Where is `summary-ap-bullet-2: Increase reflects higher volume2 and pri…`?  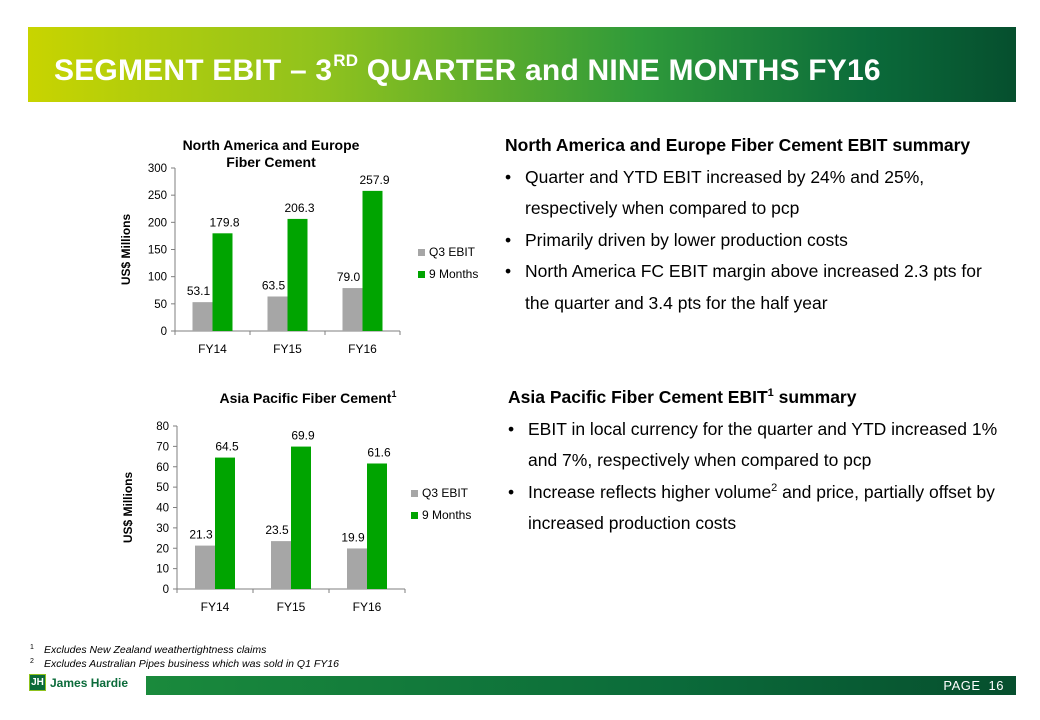
summary-ap-bullet-2: Increase reflects higher volume2 and pri… is located at coordinates (758, 508).